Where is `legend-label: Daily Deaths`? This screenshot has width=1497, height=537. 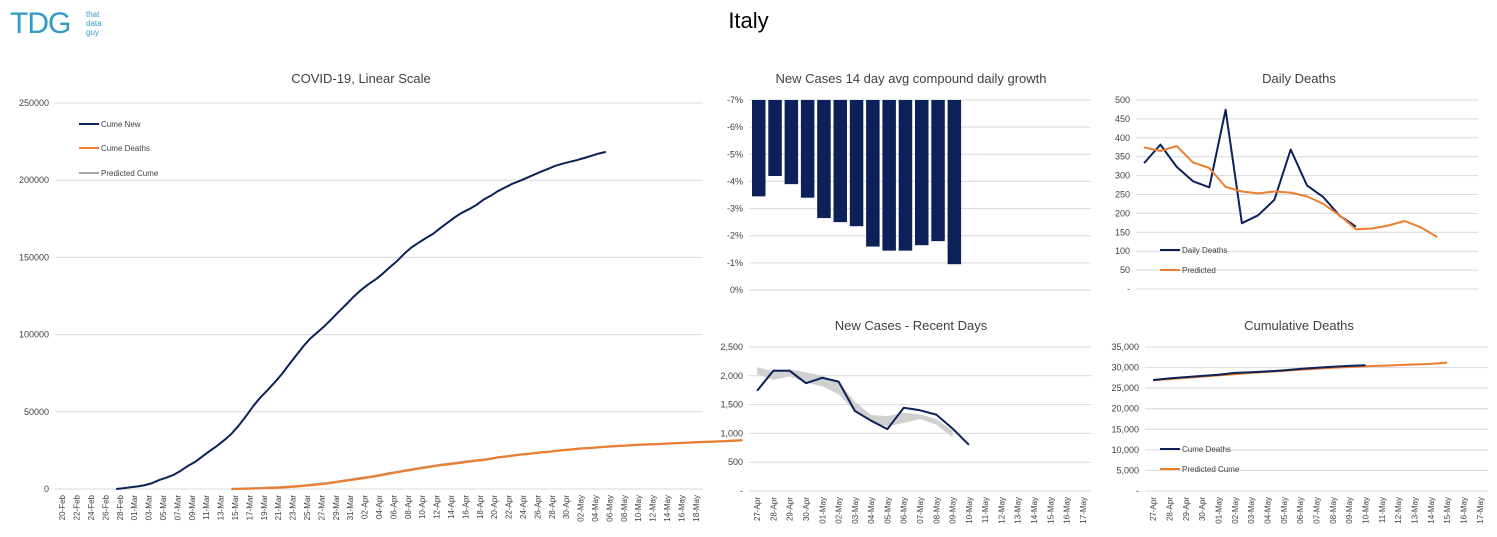 legend-label: Daily Deaths is located at coordinates (1204, 250).